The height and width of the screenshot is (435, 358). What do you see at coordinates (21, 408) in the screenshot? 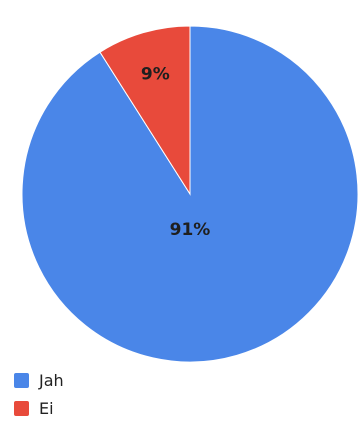
I see `legend-swatch-ei` at bounding box center [21, 408].